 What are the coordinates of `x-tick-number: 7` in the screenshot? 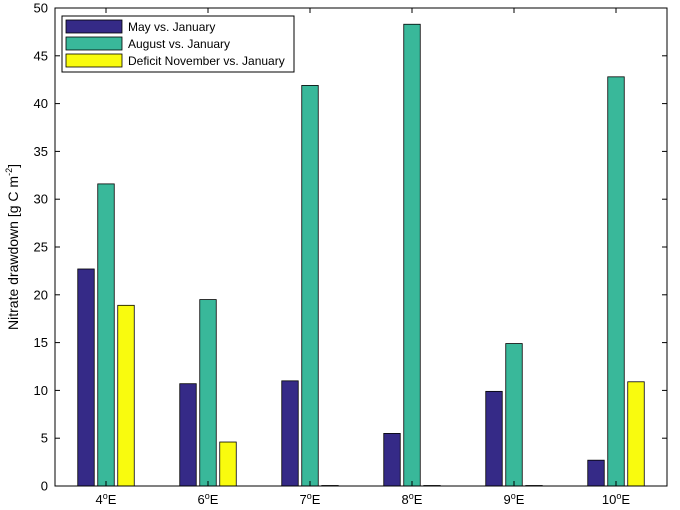 It's located at (303, 499).